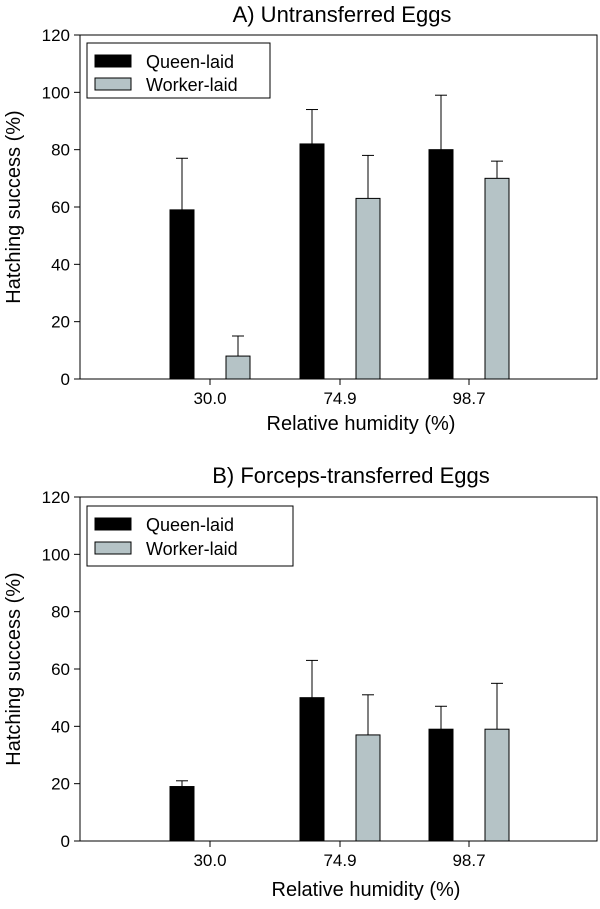 The height and width of the screenshot is (909, 600). I want to click on bars, so click(339, 750).